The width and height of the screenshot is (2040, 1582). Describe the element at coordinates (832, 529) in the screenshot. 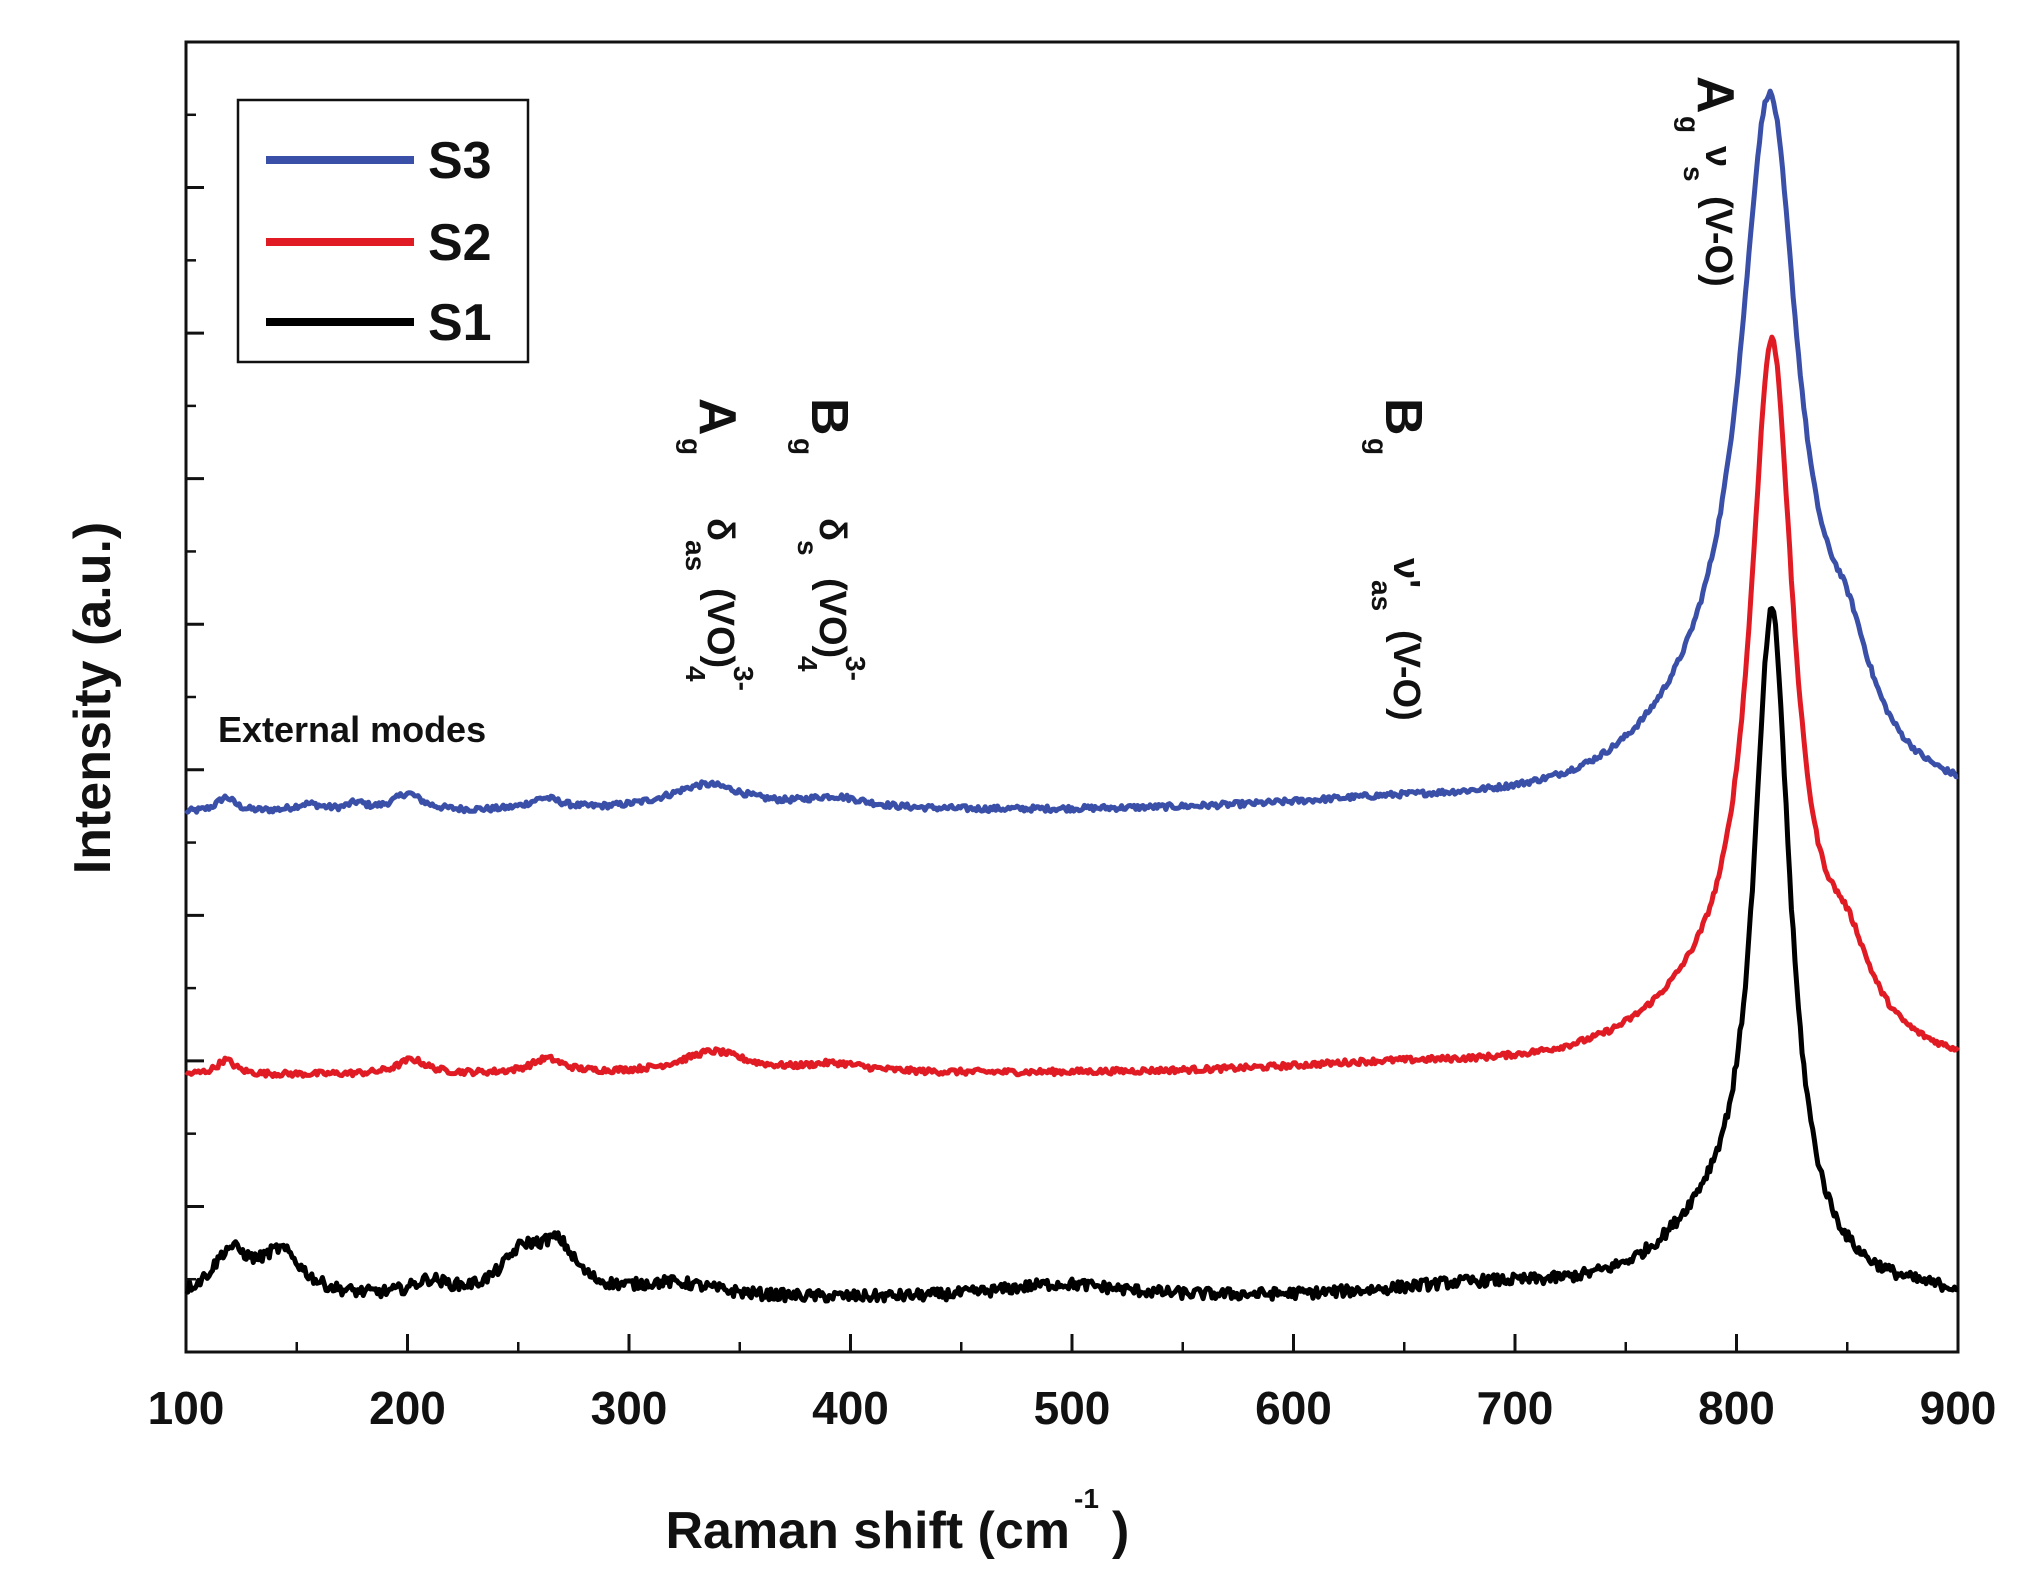

I see `bg1-mode: δ` at that location.